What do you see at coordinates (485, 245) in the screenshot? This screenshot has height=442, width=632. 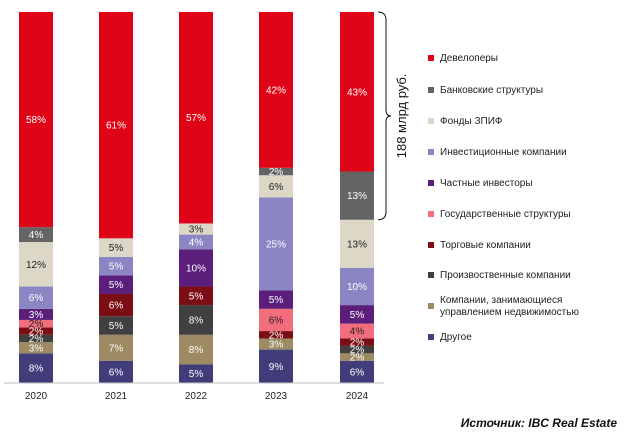 I see `legend-label: Торговые компании` at bounding box center [485, 245].